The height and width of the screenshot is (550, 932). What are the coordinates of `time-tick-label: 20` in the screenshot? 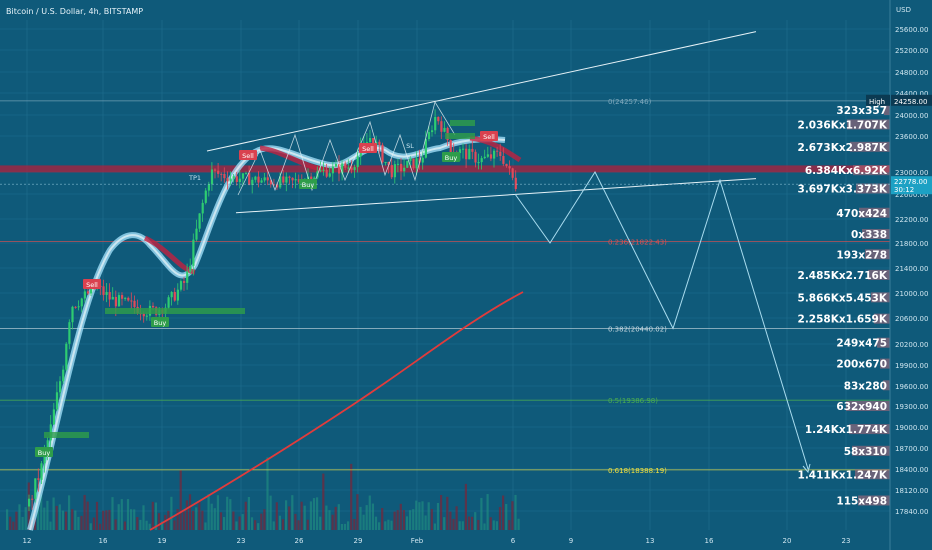 It's located at (787, 541).